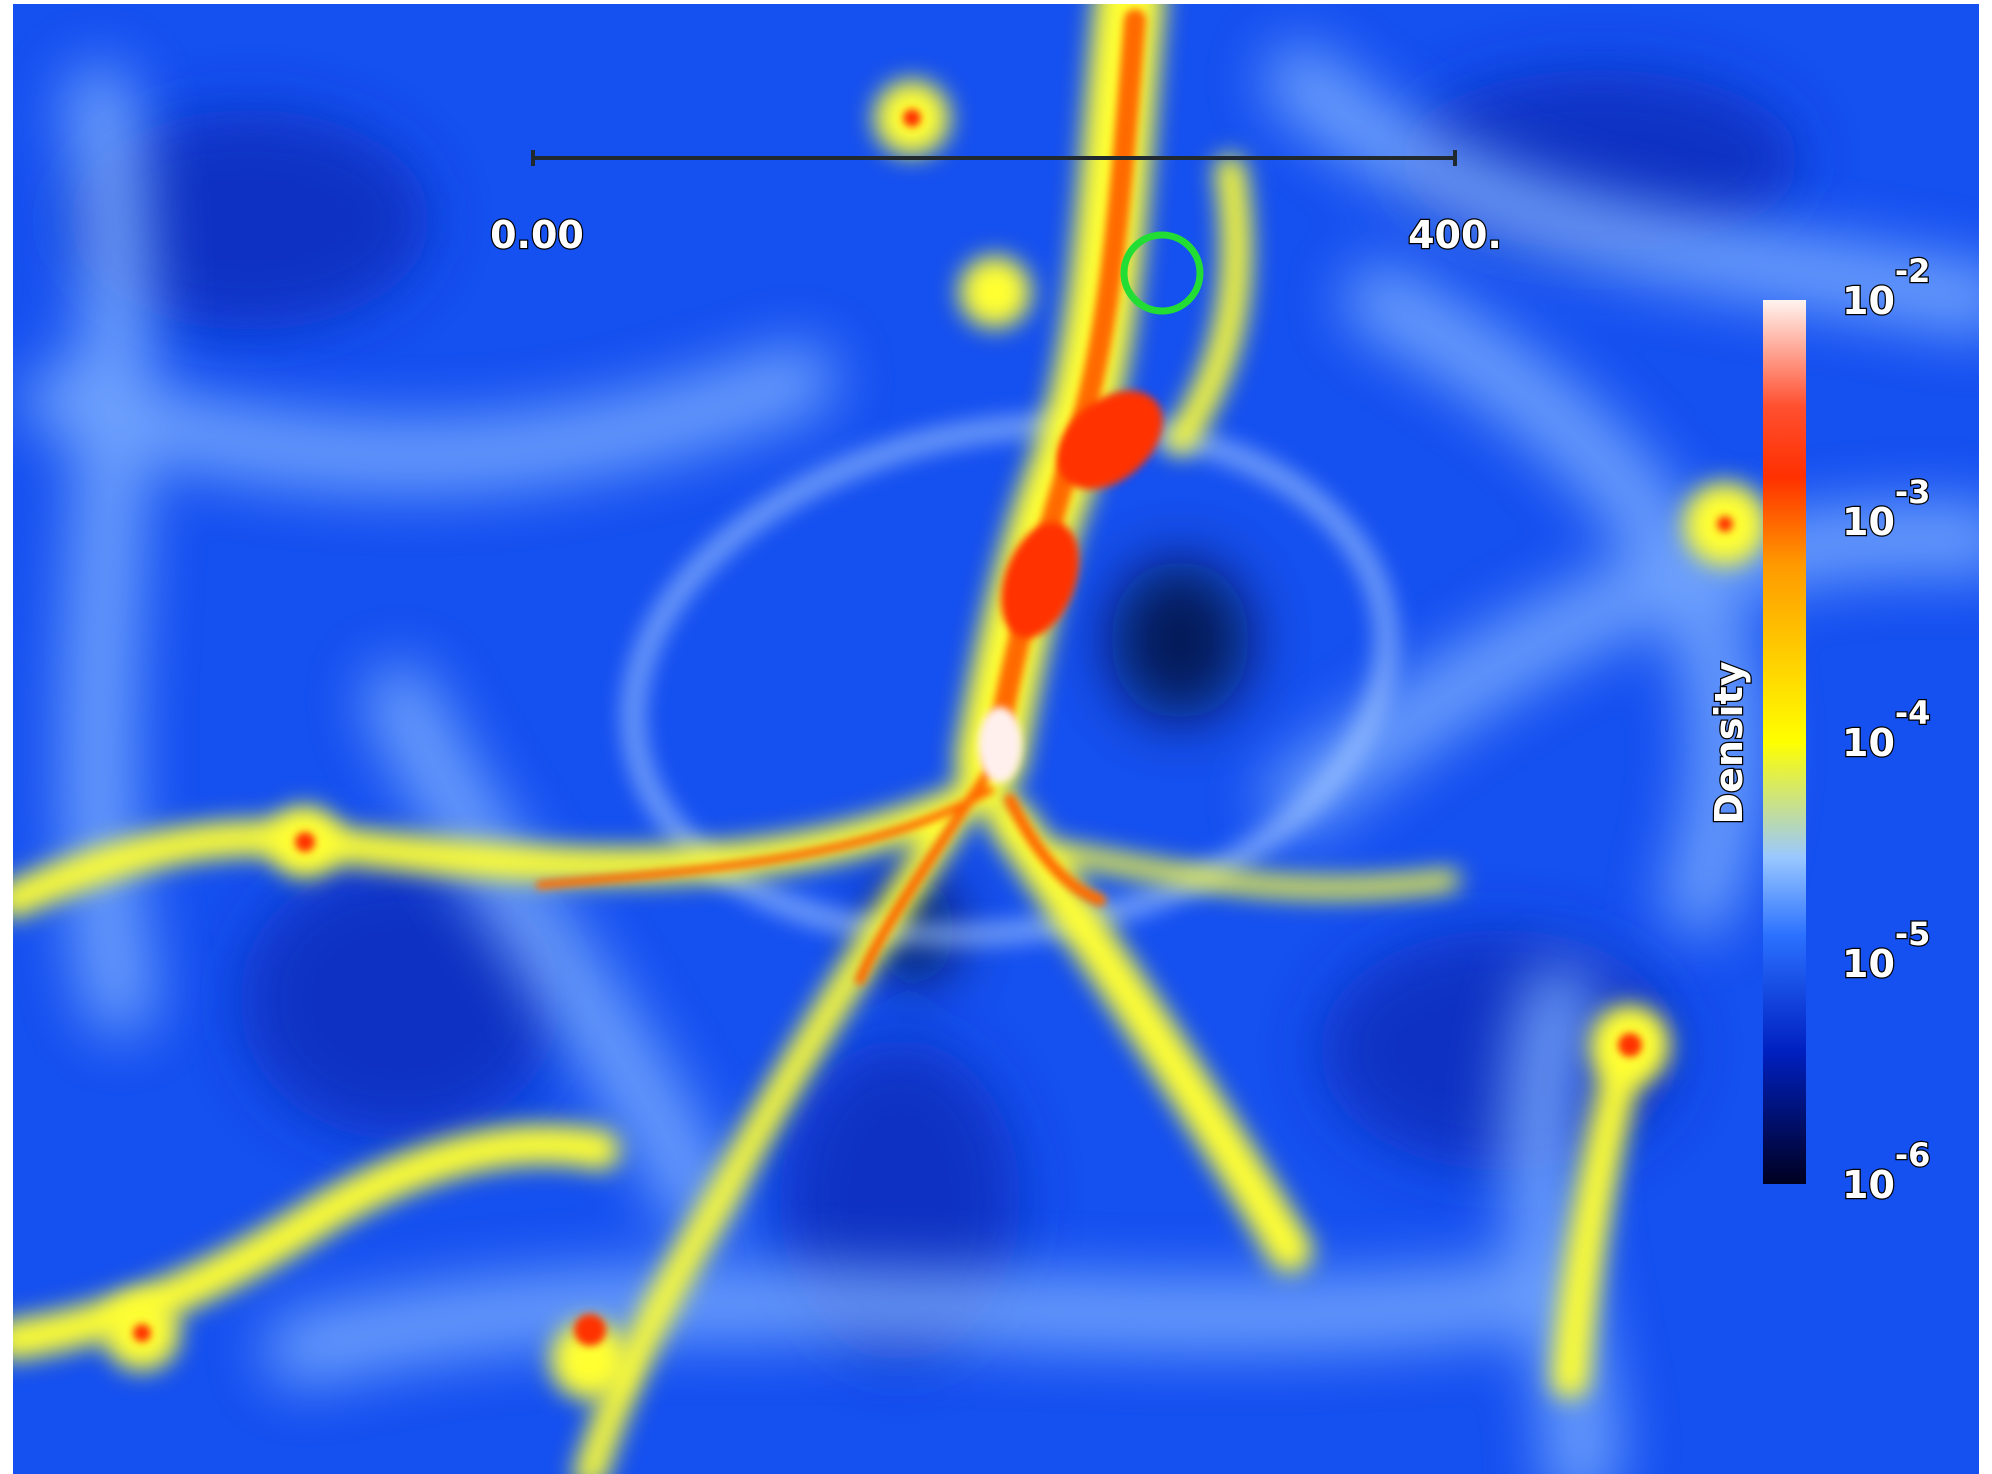  Describe the element at coordinates (1913, 934) in the screenshot. I see `tick-exponent: -5` at that location.